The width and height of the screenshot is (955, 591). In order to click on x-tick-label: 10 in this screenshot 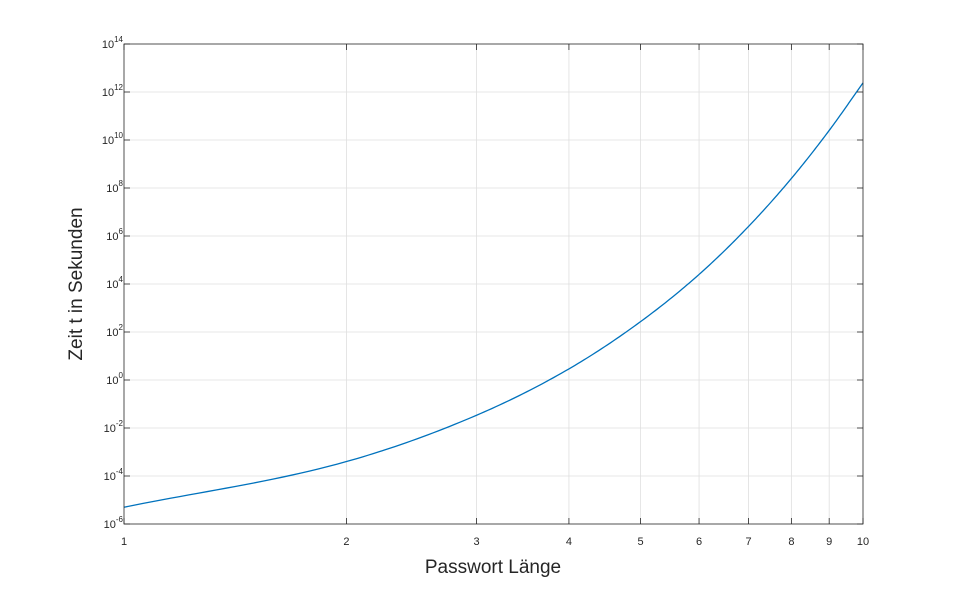, I will do `click(863, 542)`.